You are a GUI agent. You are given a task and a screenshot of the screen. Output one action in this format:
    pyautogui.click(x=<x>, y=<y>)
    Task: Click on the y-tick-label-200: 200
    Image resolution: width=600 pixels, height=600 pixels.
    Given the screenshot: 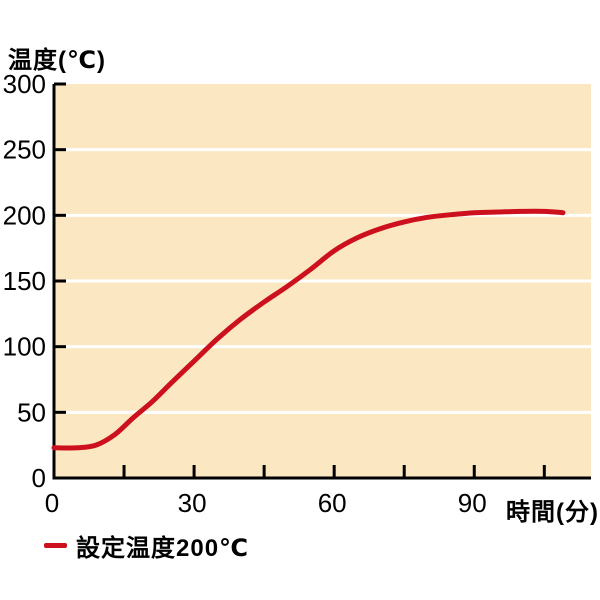 What is the action you would take?
    pyautogui.click(x=24, y=215)
    